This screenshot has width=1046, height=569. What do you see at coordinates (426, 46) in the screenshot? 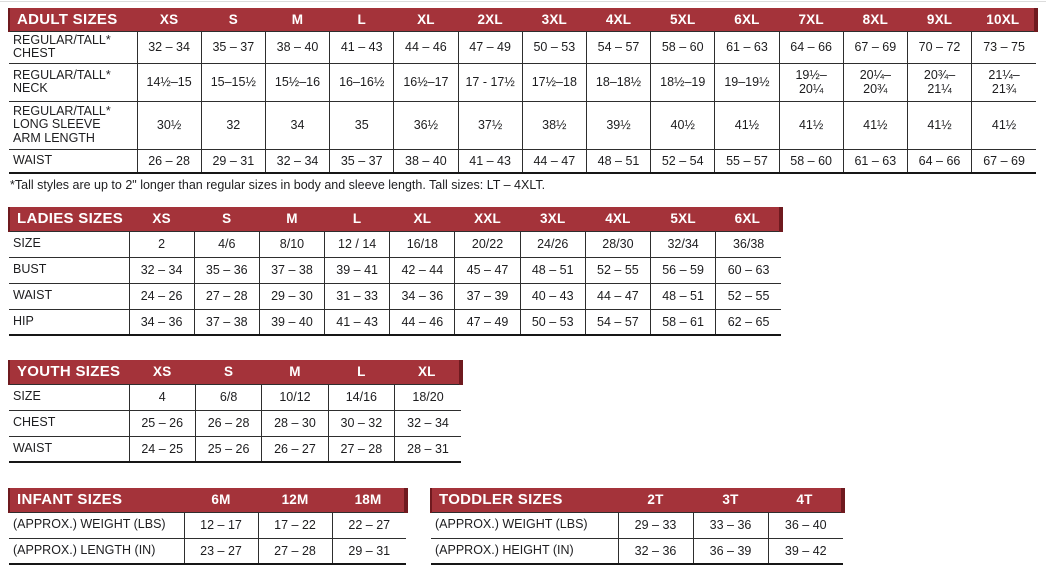
I see `value-cell: 44 – 46` at bounding box center [426, 46].